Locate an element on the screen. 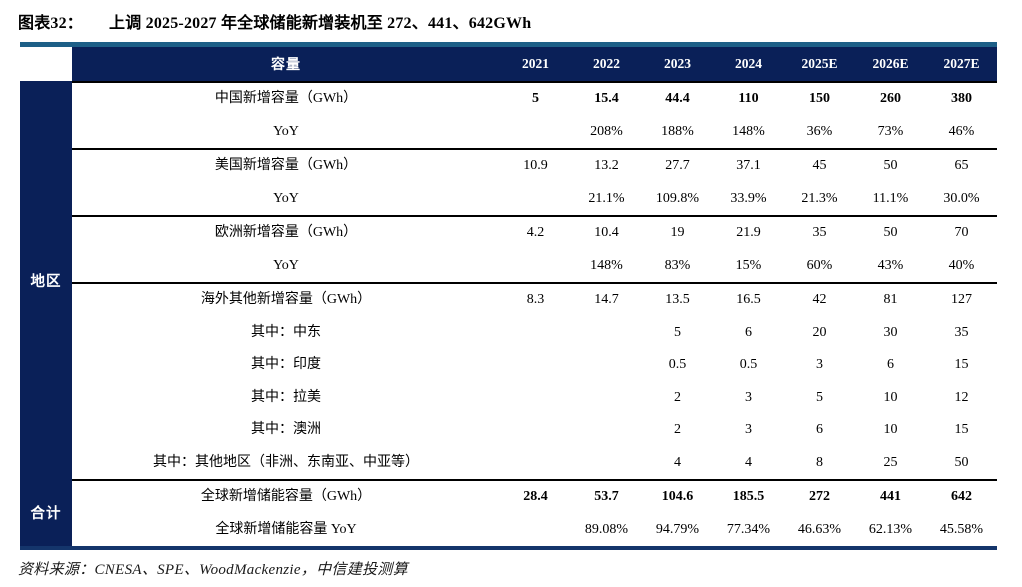 Image resolution: width=1022 pixels, height=587 pixels. value-cell: 4 is located at coordinates (677, 462).